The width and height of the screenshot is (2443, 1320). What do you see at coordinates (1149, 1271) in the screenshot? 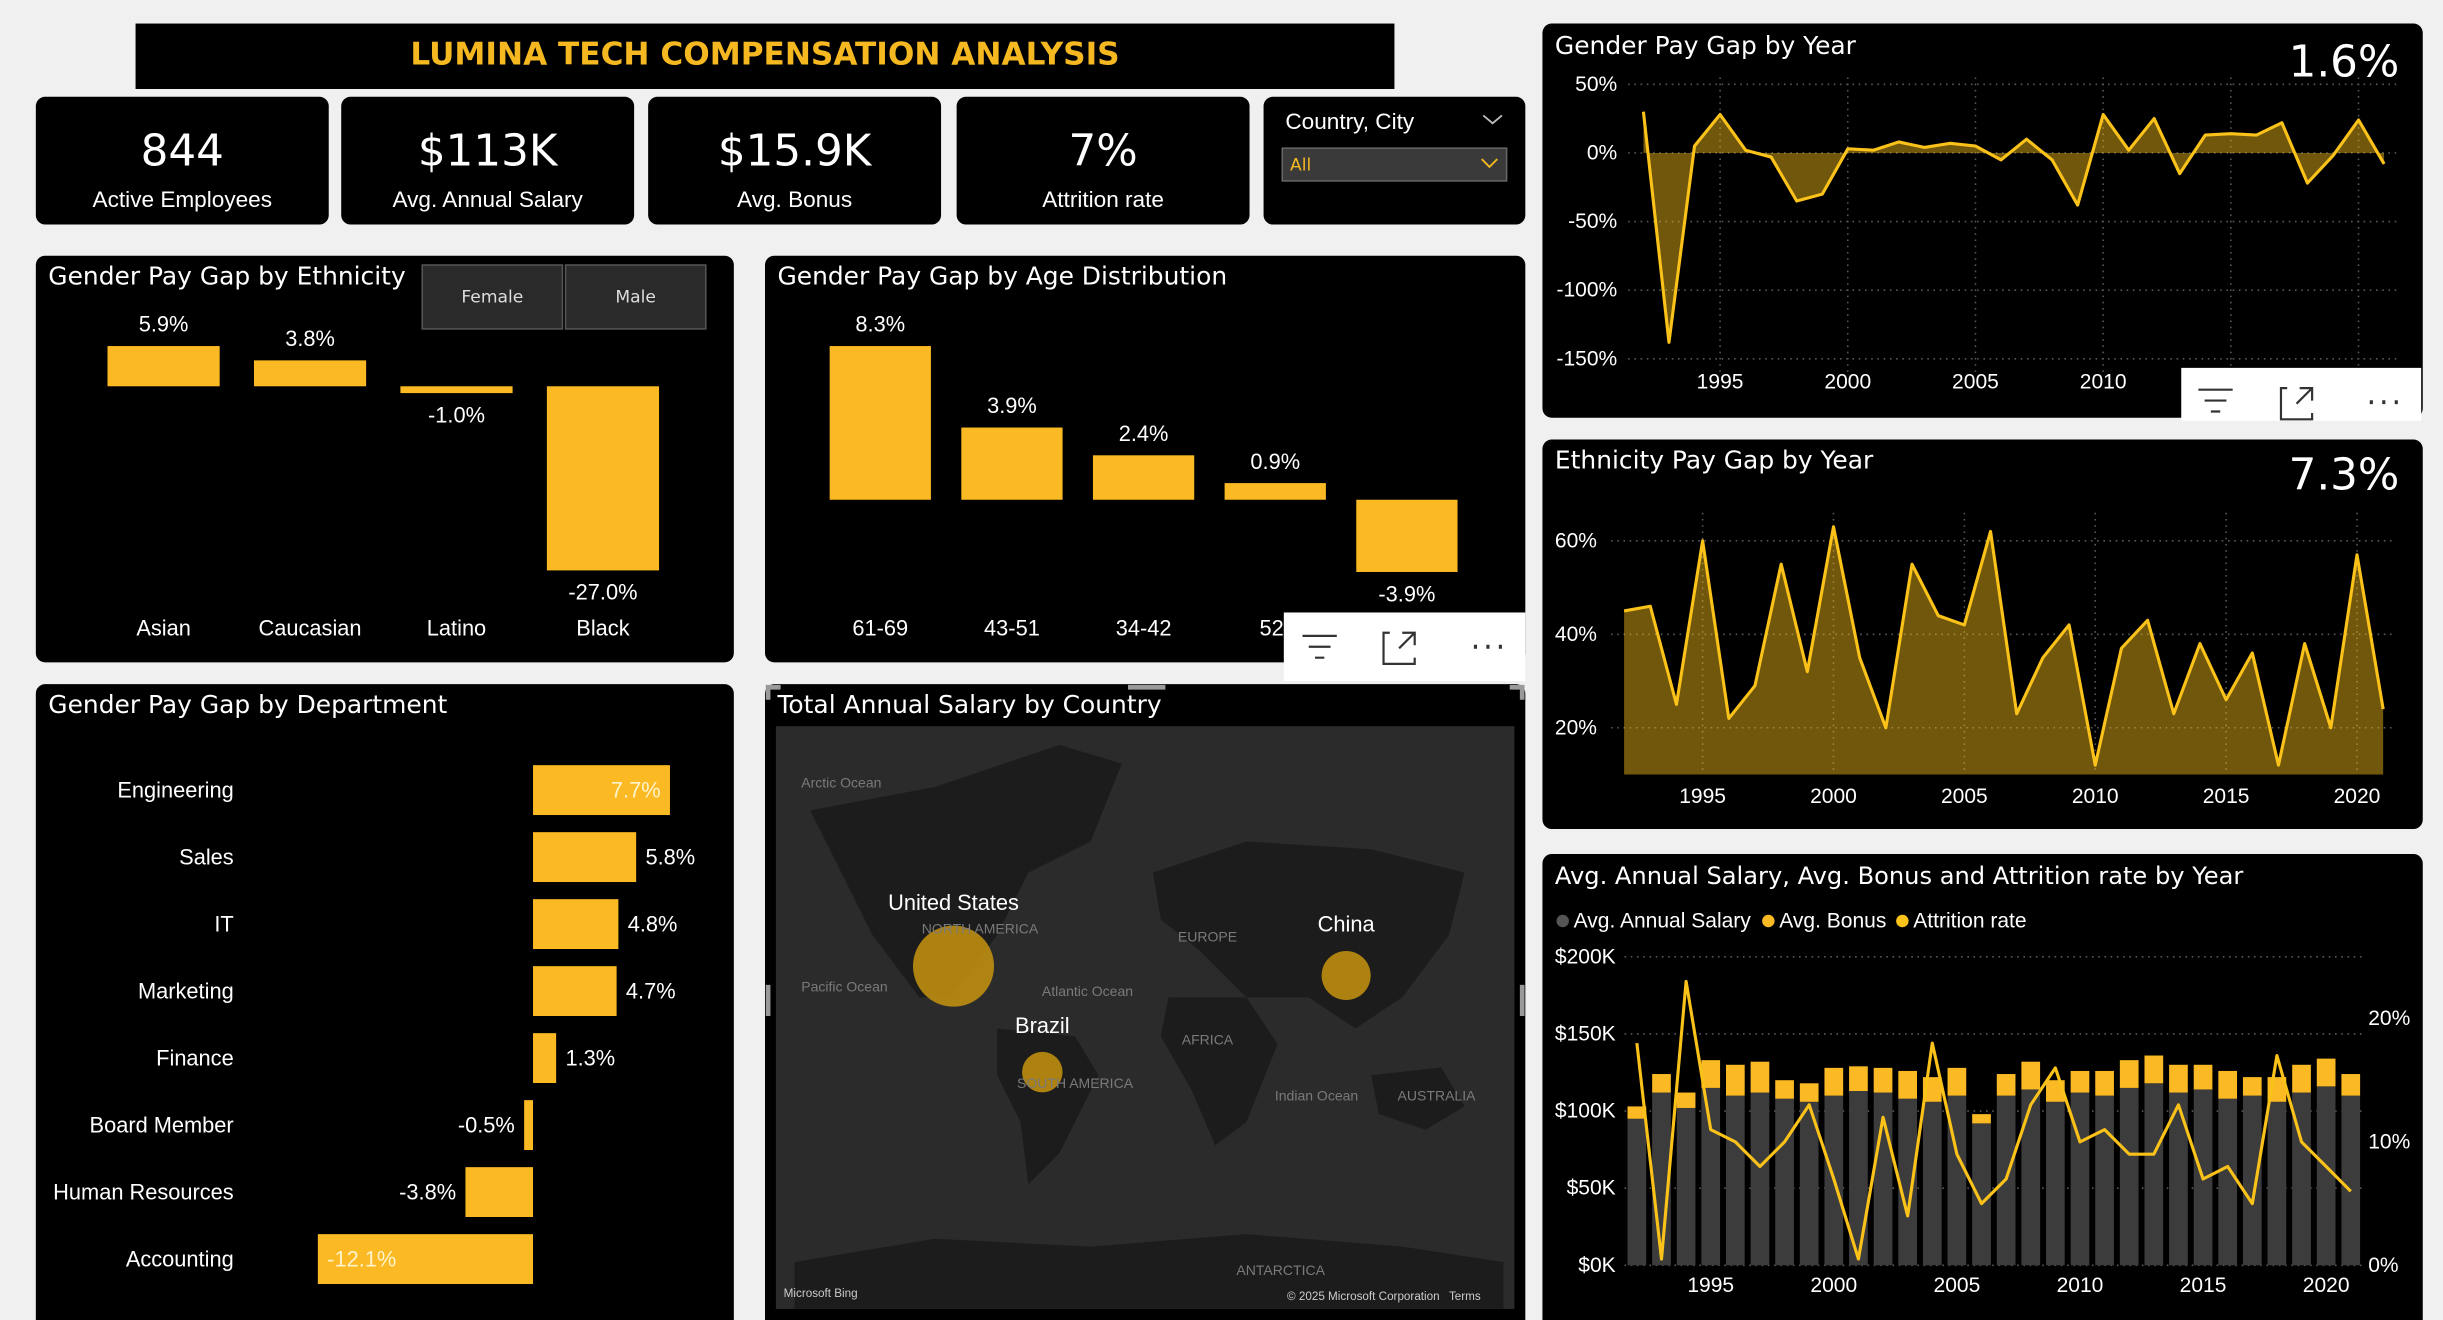
I see `landmass` at bounding box center [1149, 1271].